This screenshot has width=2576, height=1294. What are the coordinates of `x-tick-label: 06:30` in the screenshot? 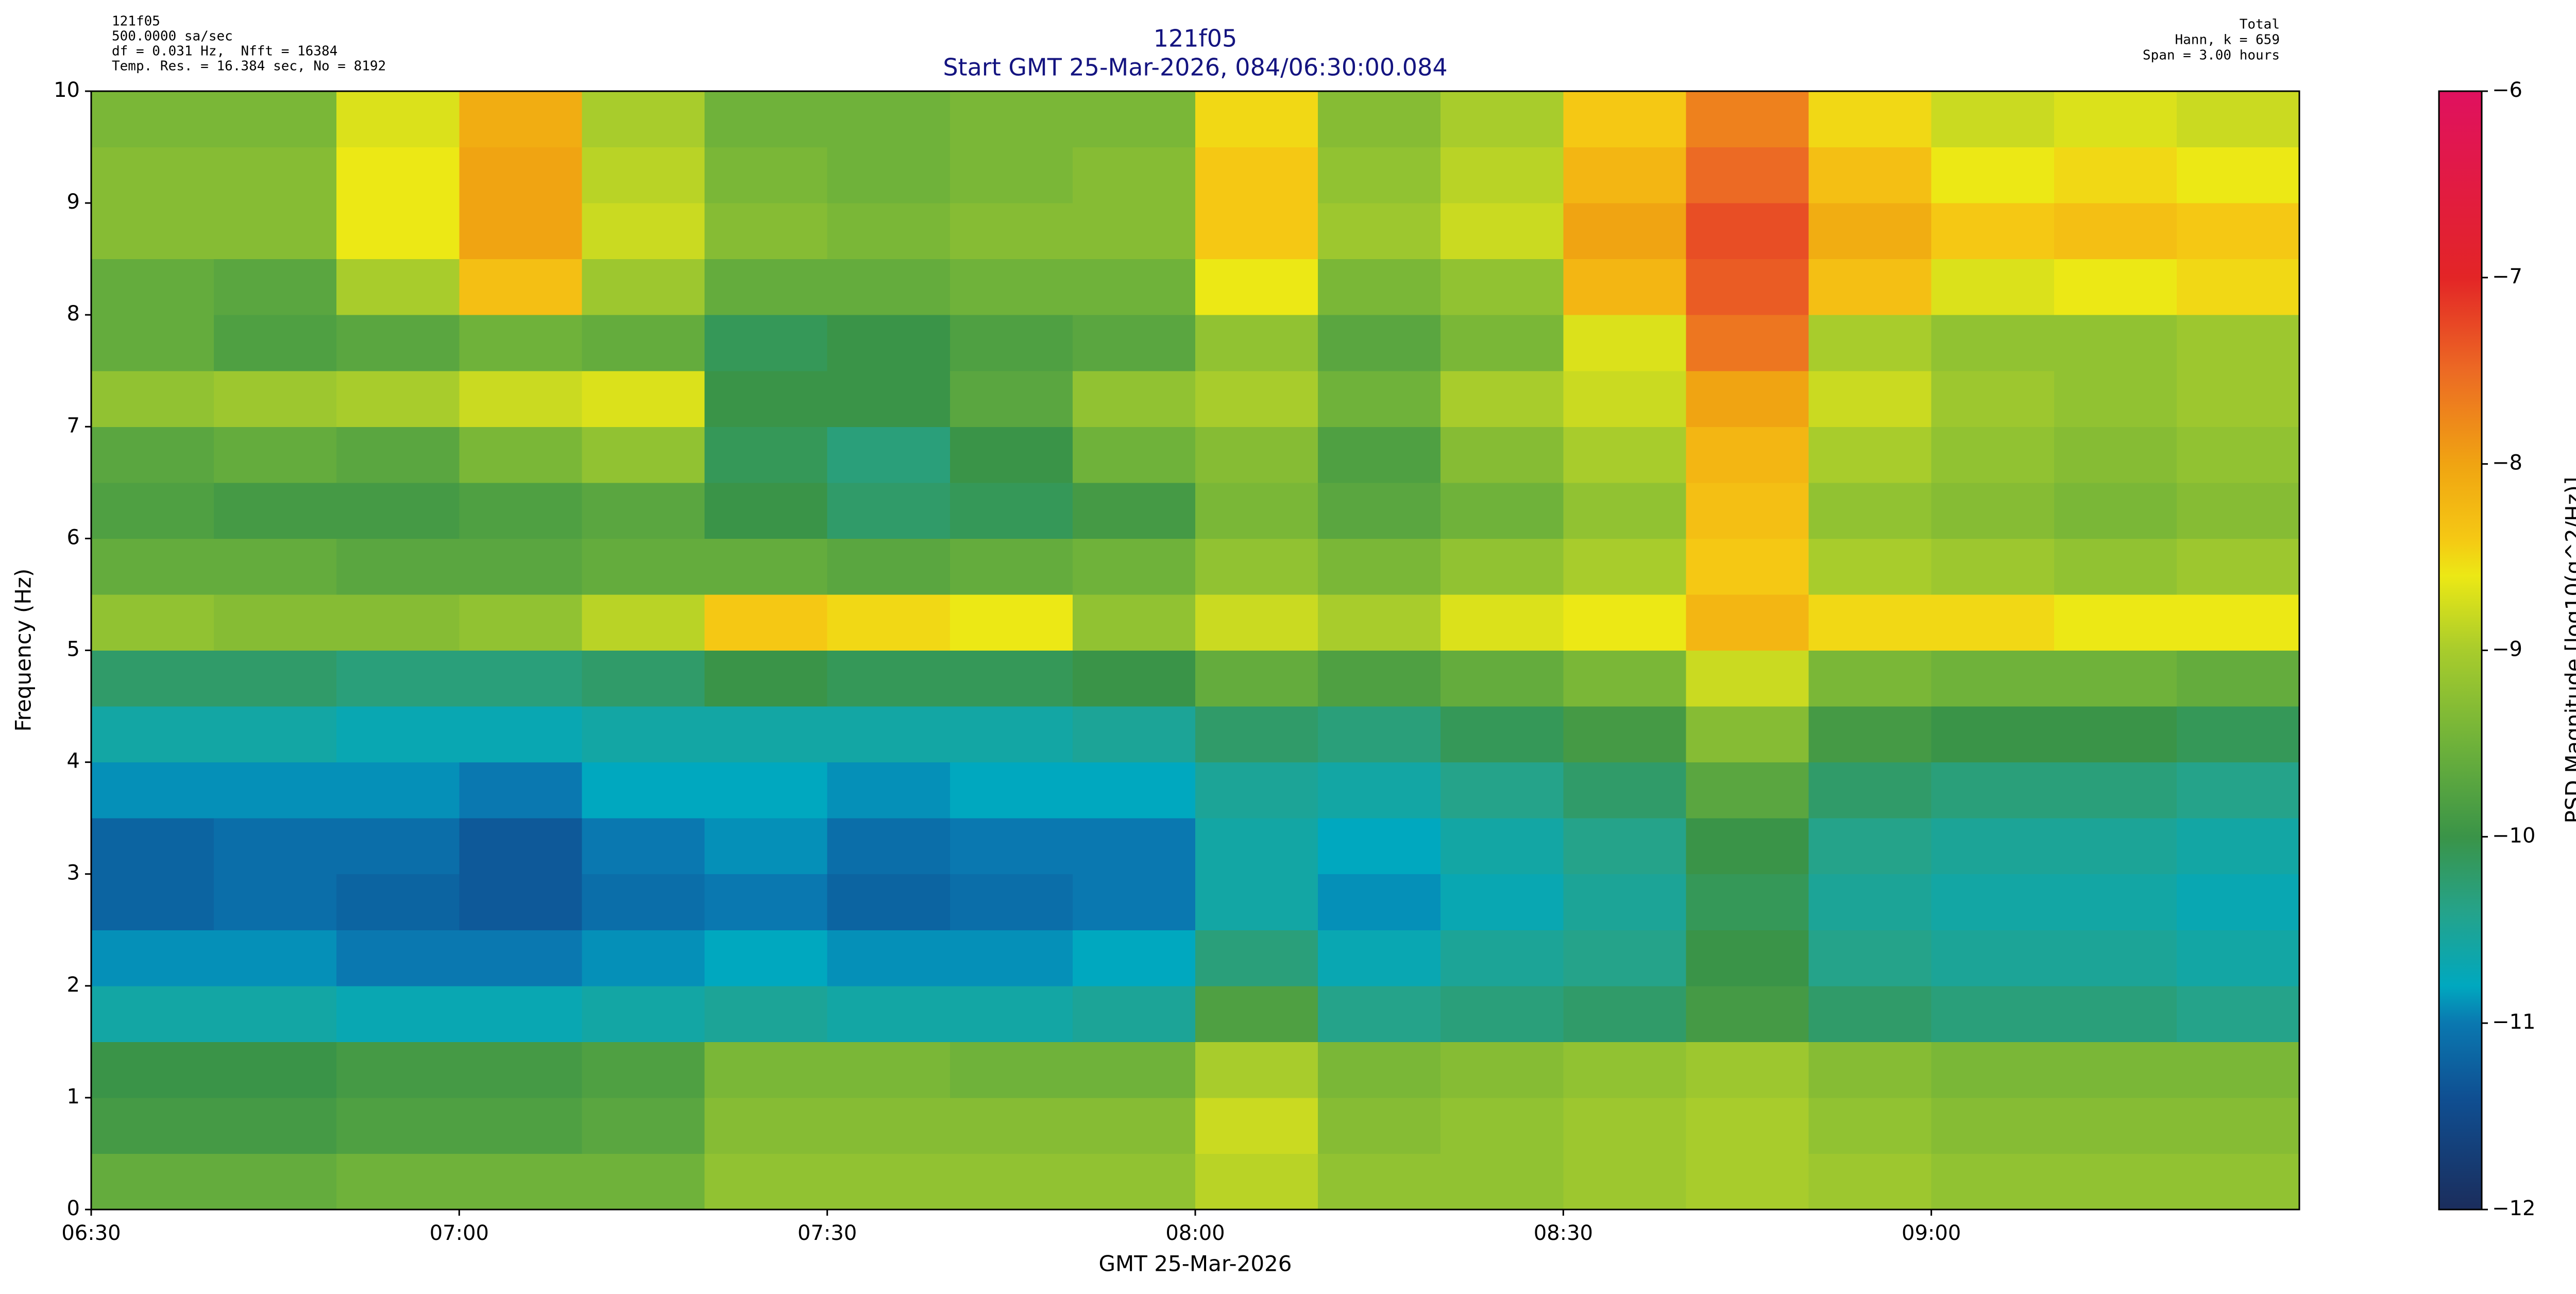 It's located at (91, 1233).